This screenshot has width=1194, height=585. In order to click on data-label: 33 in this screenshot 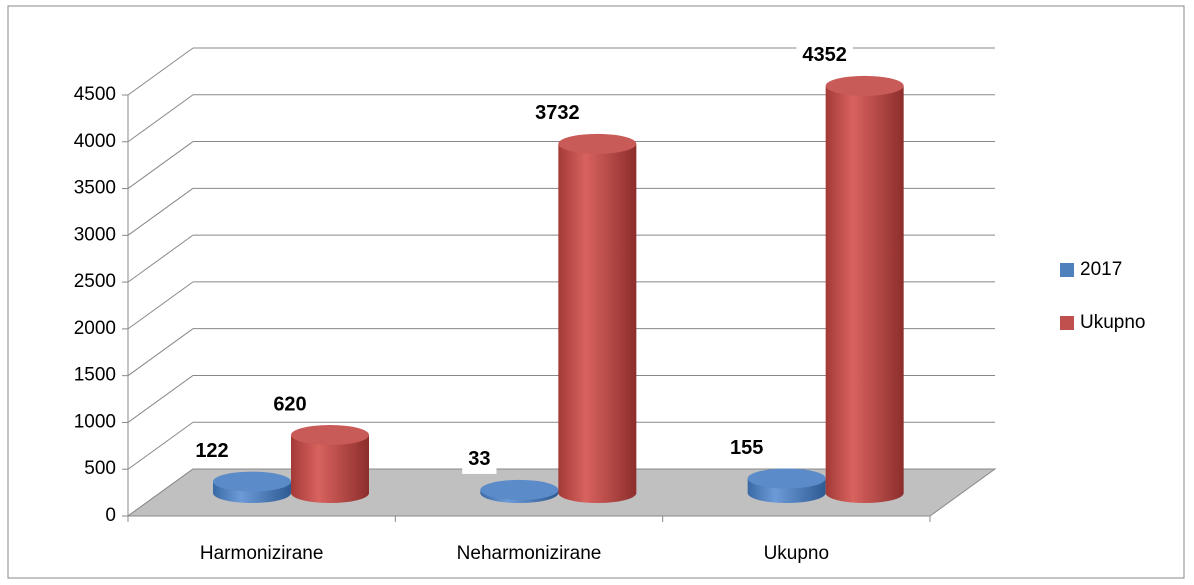, I will do `click(479, 459)`.